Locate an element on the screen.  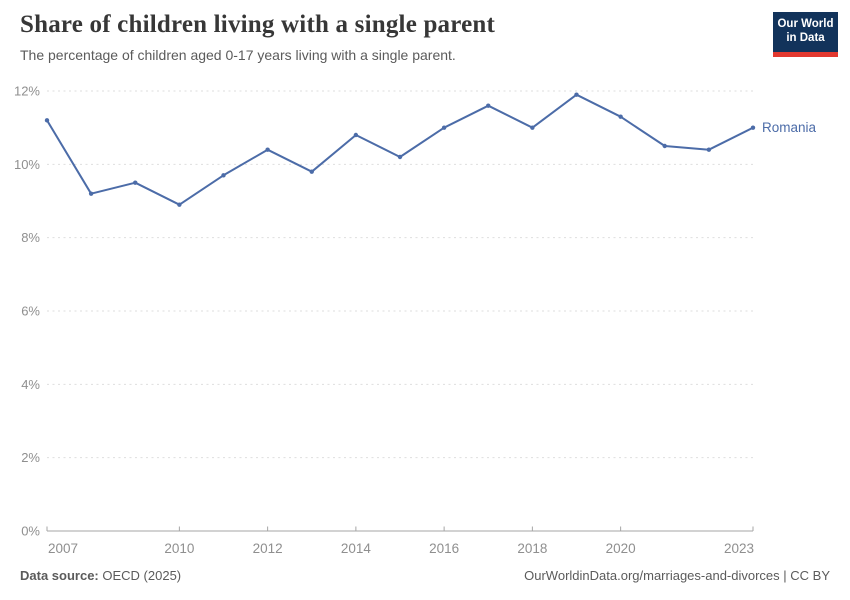
data-point-2019 is located at coordinates (576, 94).